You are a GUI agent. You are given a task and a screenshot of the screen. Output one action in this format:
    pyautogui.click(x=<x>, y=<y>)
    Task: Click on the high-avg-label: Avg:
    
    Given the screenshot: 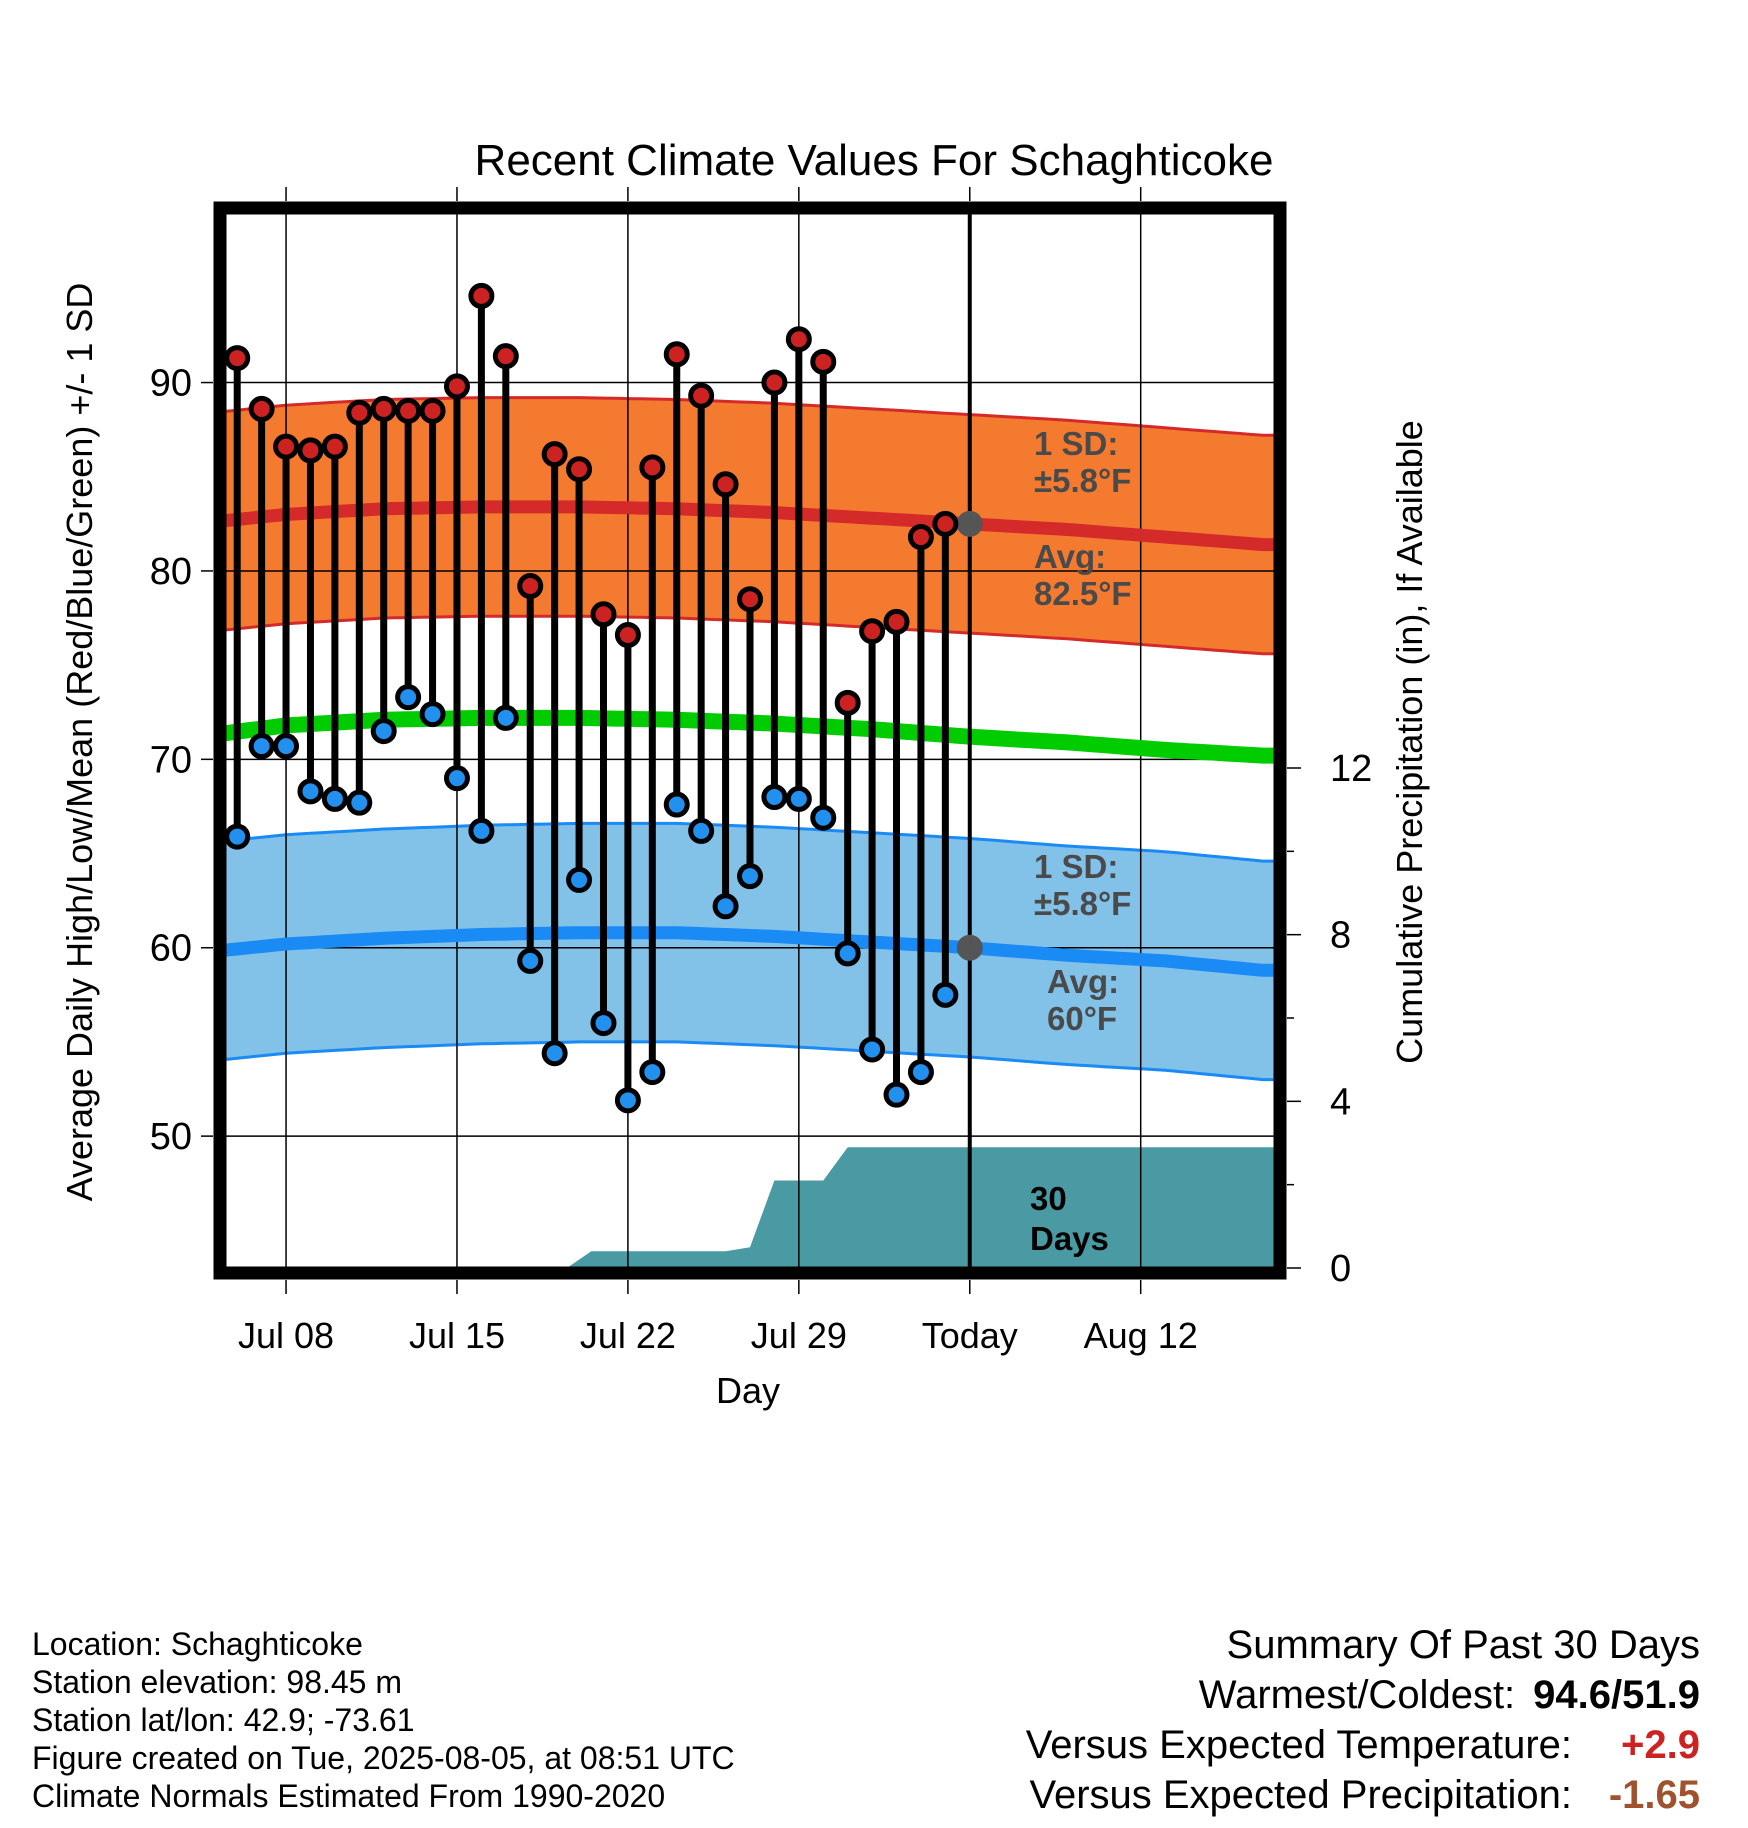 What is the action you would take?
    pyautogui.click(x=1070, y=556)
    